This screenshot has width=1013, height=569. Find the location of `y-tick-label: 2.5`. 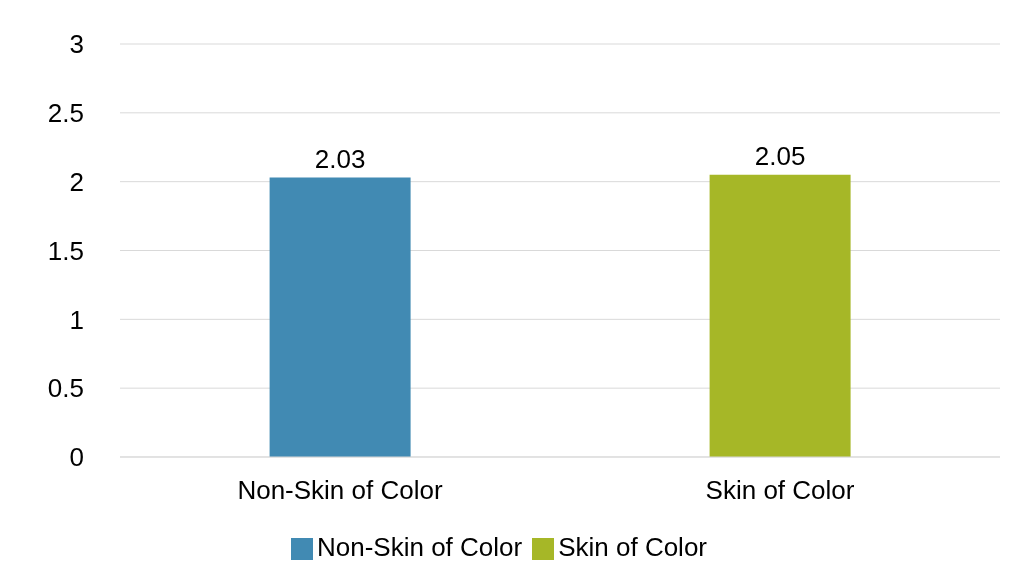

y-tick-label: 2.5 is located at coordinates (65, 113).